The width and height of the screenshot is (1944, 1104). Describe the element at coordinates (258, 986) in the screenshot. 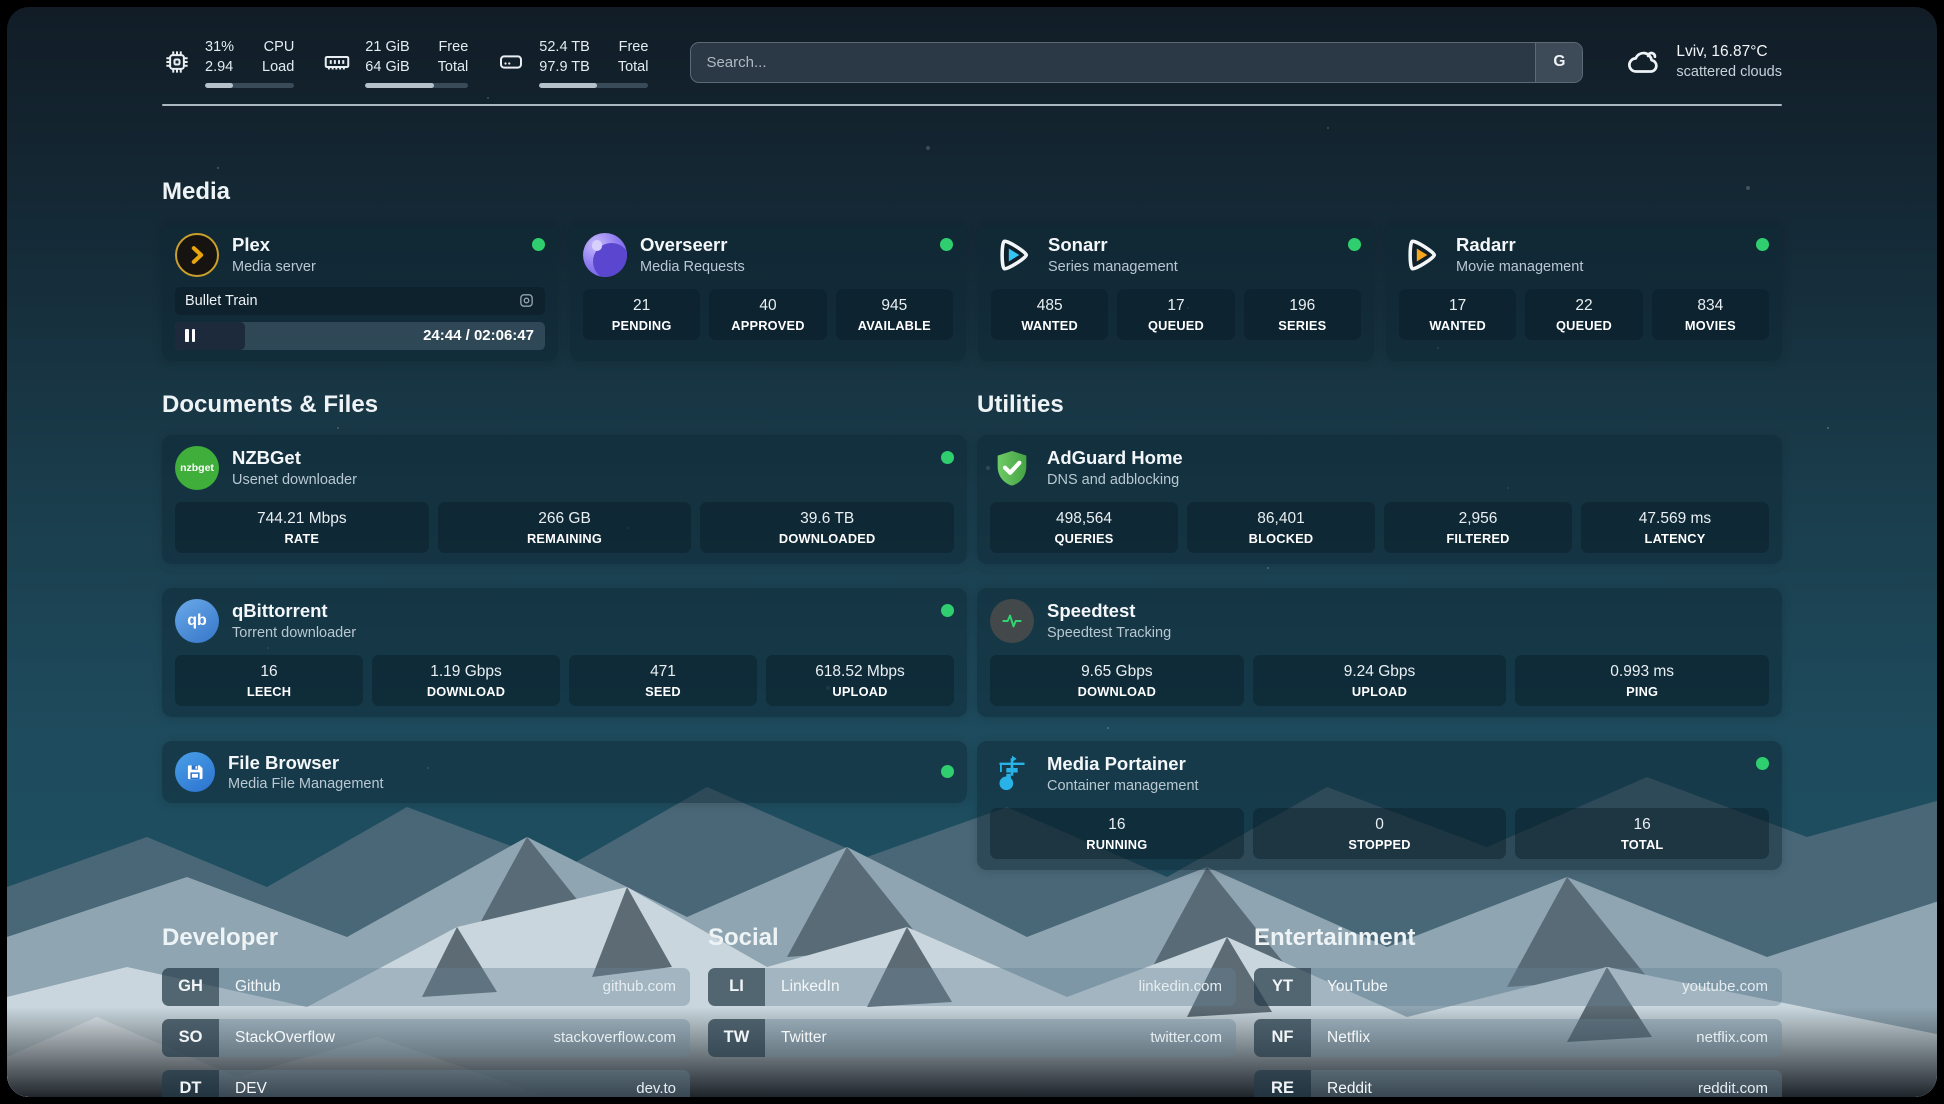

I see `bookmark-name: Github` at that location.